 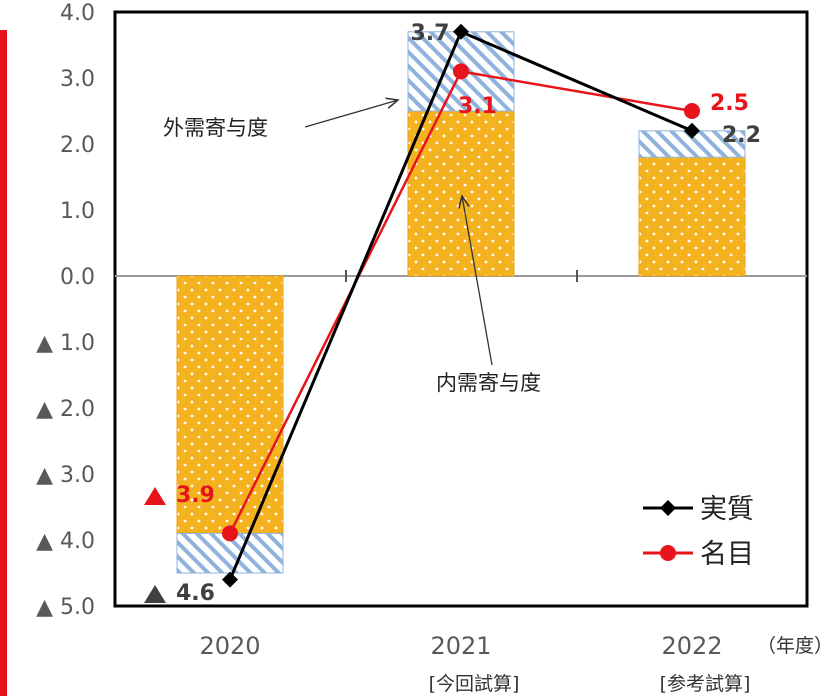 I want to click on legend-marker-nominal, so click(x=668, y=553).